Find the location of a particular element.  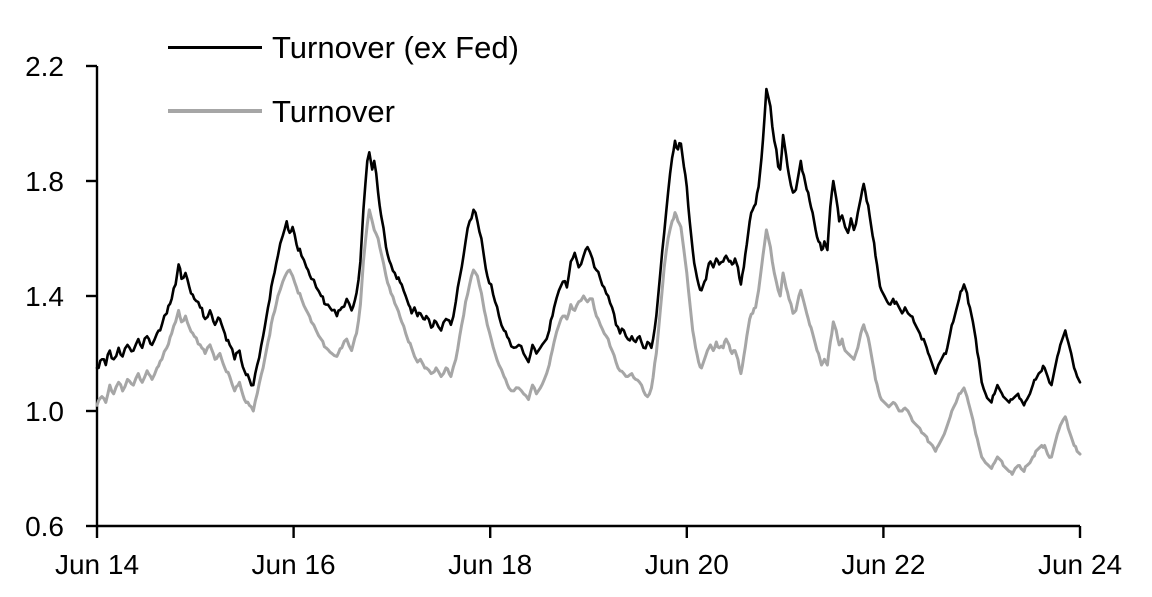

legend-label-turnover: Turnover is located at coordinates (333, 111).